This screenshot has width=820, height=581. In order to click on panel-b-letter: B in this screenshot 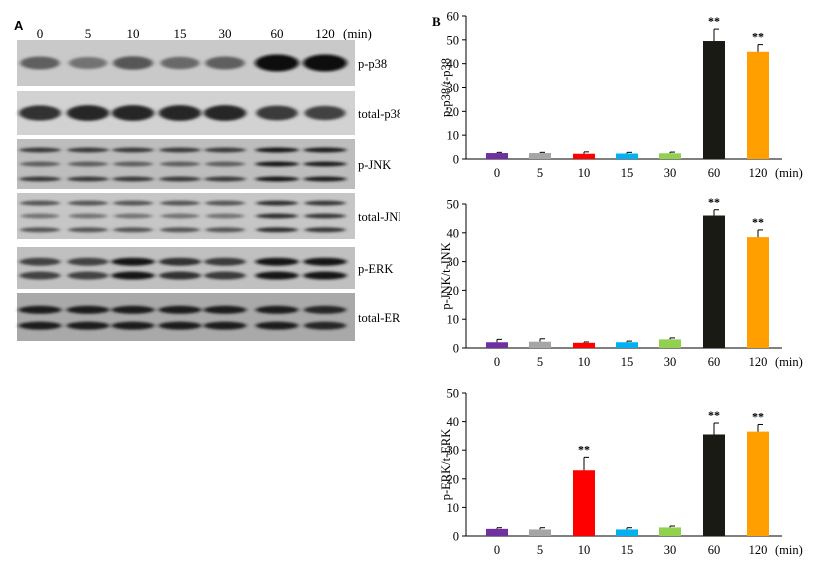, I will do `click(436, 21)`.